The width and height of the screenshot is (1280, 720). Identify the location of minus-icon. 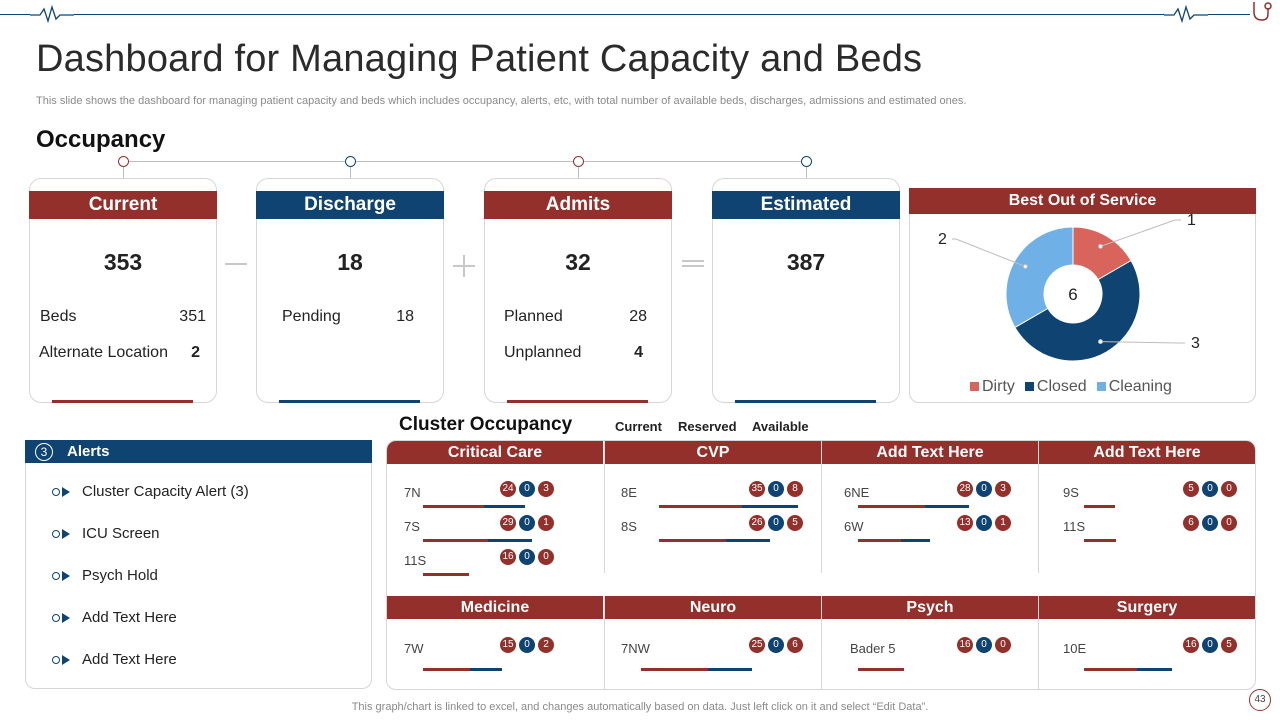
(236, 264).